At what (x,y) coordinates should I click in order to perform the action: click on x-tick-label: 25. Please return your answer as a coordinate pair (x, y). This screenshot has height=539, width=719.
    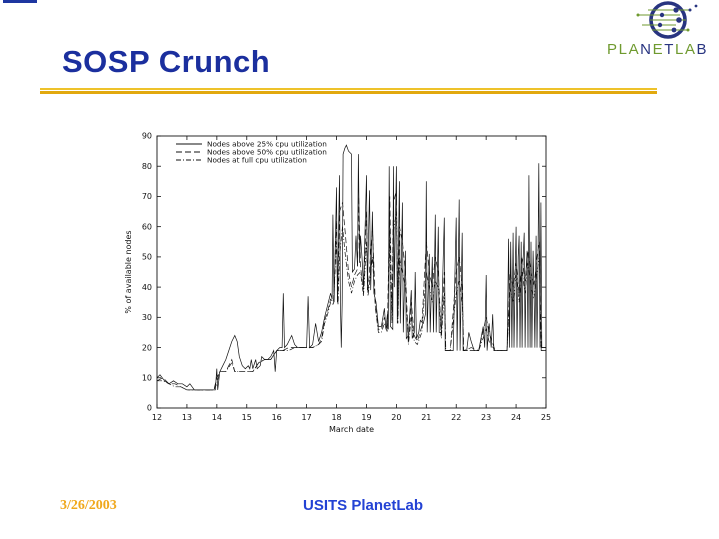
    Looking at the image, I should click on (546, 417).